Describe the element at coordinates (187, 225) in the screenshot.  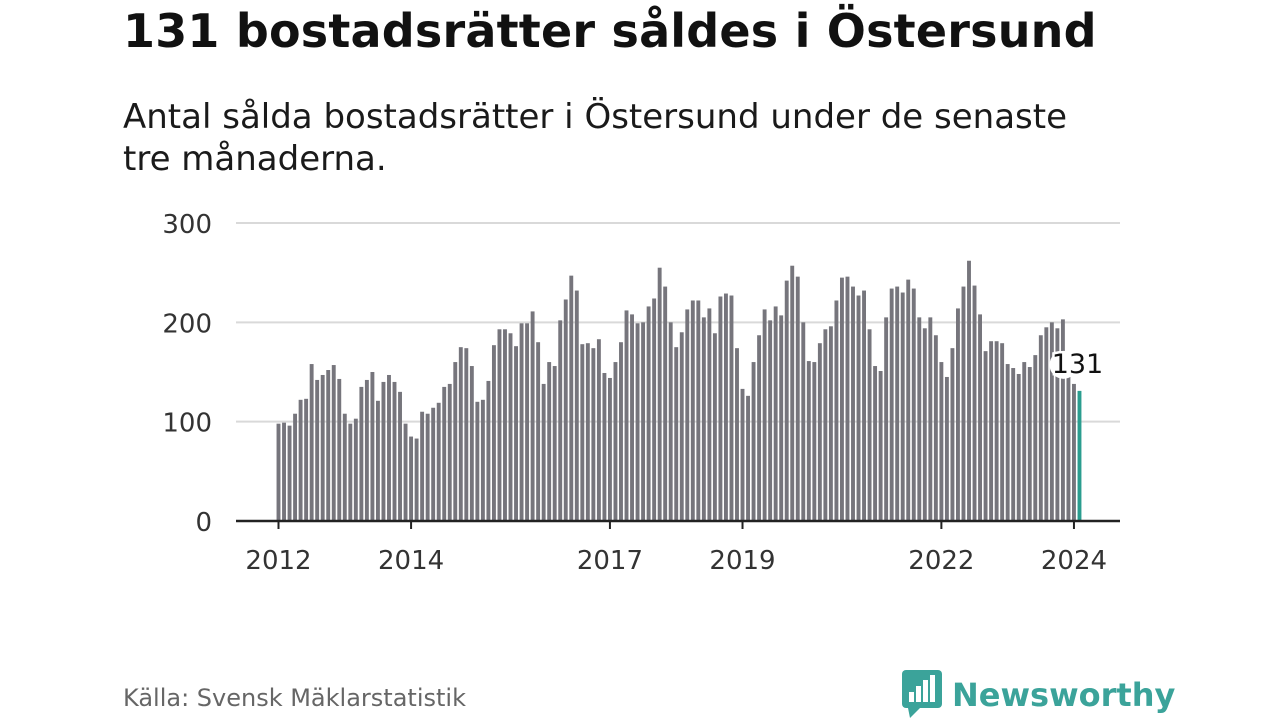
I see `y-tick-label: 300` at that location.